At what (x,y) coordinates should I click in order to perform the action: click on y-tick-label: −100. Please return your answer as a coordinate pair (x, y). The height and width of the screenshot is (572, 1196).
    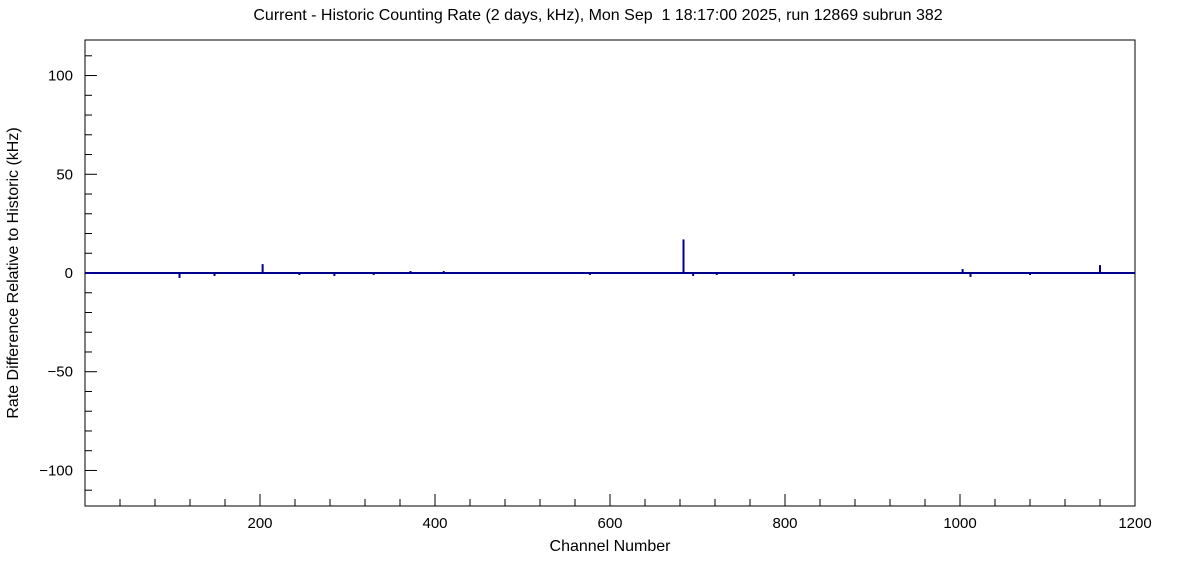
    Looking at the image, I should click on (56, 470).